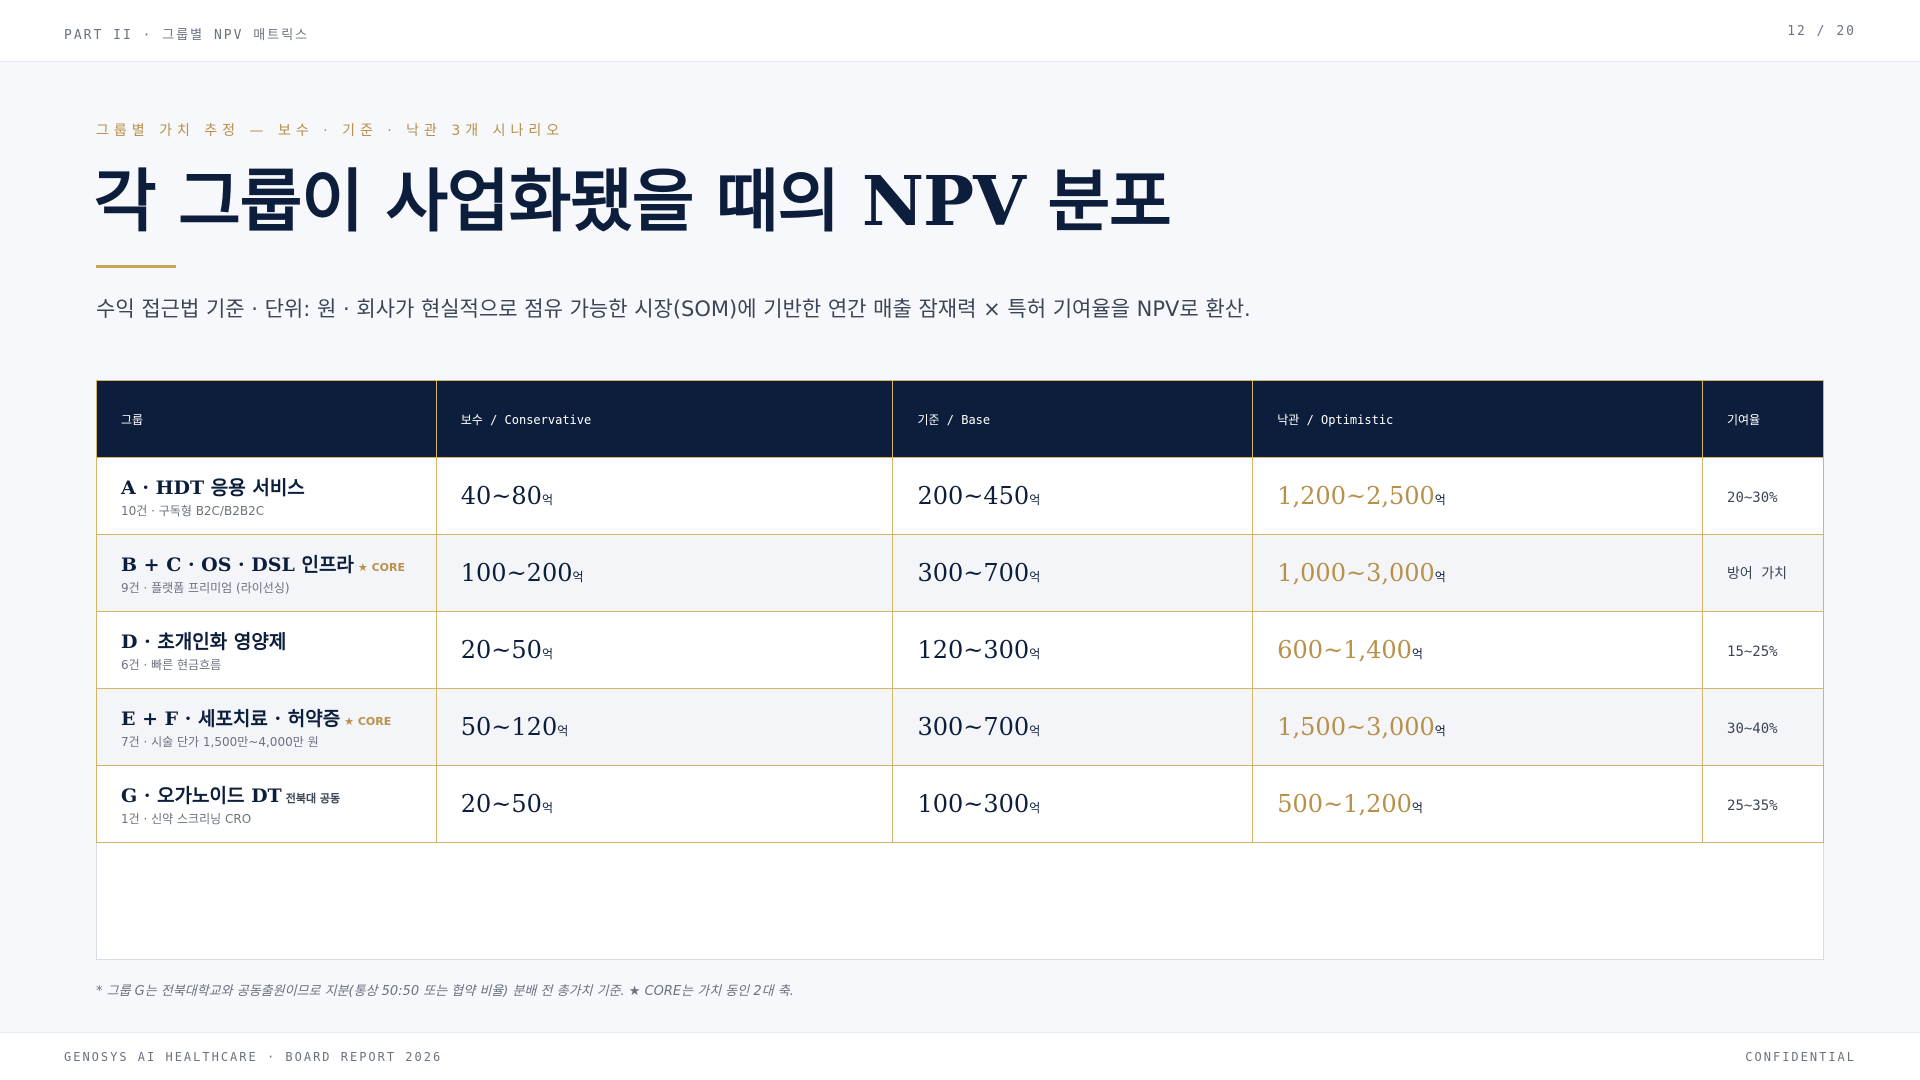 The width and height of the screenshot is (1920, 1080). I want to click on optimistic-value: 1,000~3,000, so click(1356, 573).